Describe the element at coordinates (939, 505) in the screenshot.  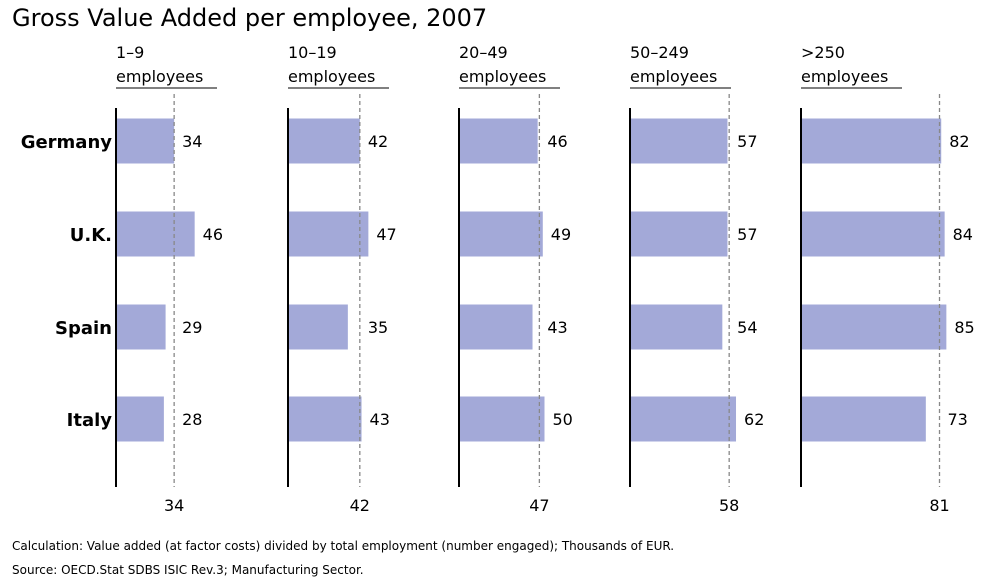
I see `reference-value-label: 81` at that location.